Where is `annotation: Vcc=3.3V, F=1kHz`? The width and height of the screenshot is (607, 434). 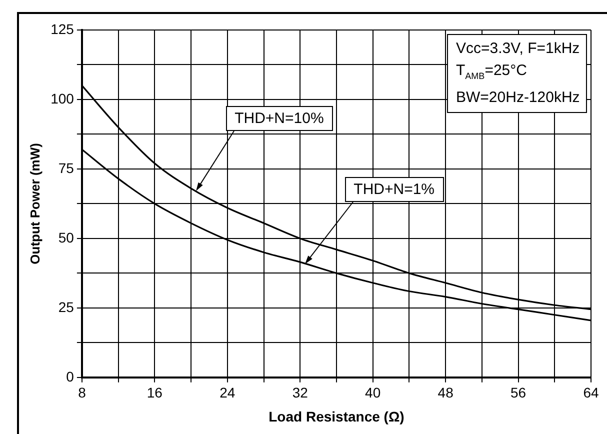 annotation: Vcc=3.3V, F=1kHz is located at coordinates (518, 48).